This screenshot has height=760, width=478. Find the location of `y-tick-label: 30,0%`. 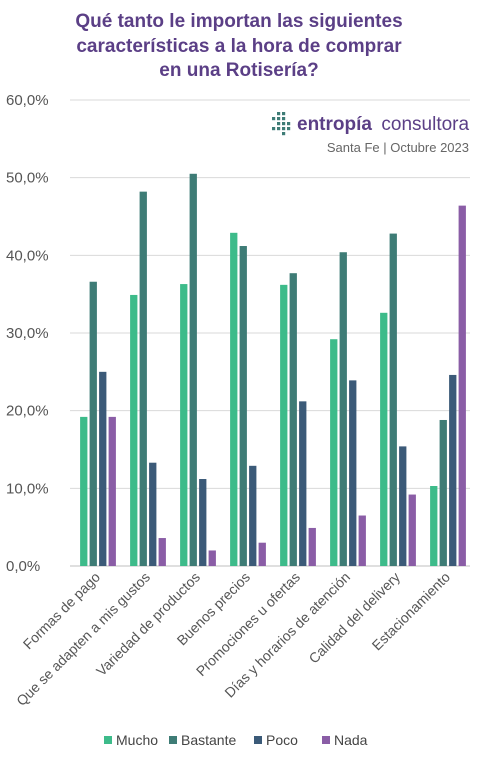

y-tick-label: 30,0% is located at coordinates (27, 333).